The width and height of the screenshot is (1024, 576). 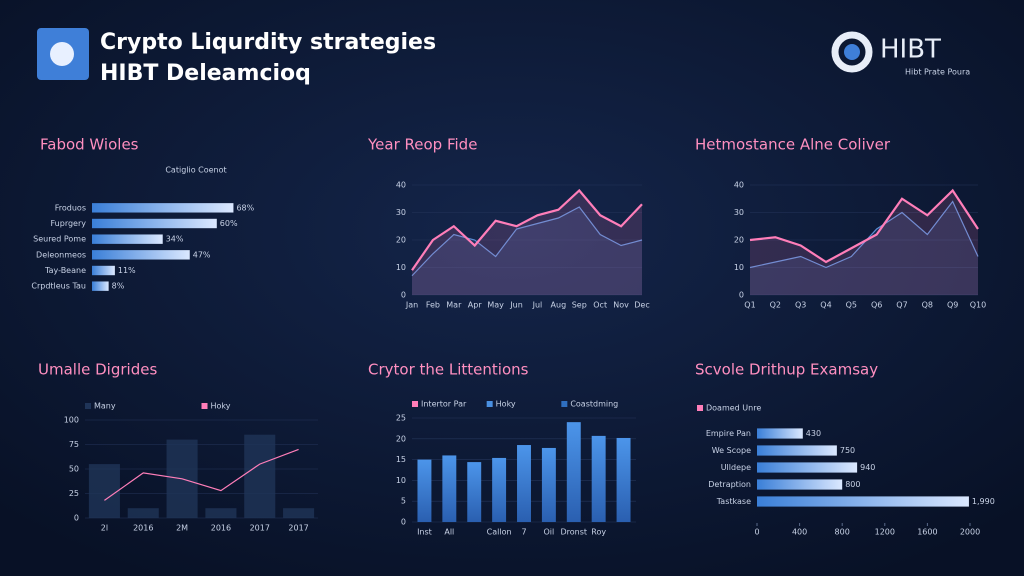 I want to click on value-label: 1,990, so click(x=983, y=501).